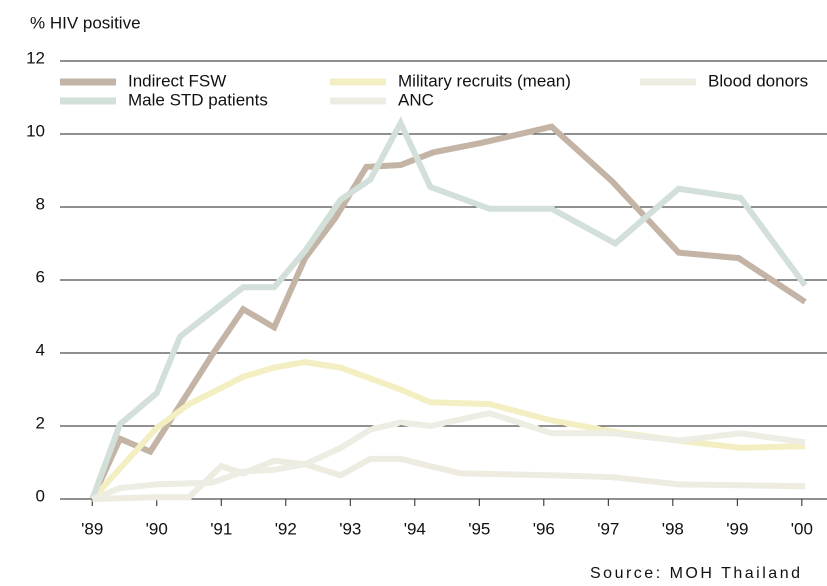  Describe the element at coordinates (40, 349) in the screenshot. I see `y-tick-label: 4` at that location.